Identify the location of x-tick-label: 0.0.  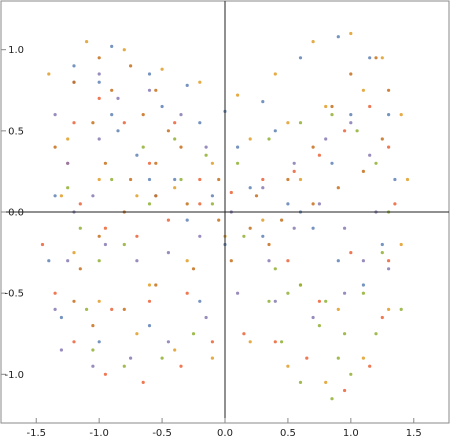
(225, 433).